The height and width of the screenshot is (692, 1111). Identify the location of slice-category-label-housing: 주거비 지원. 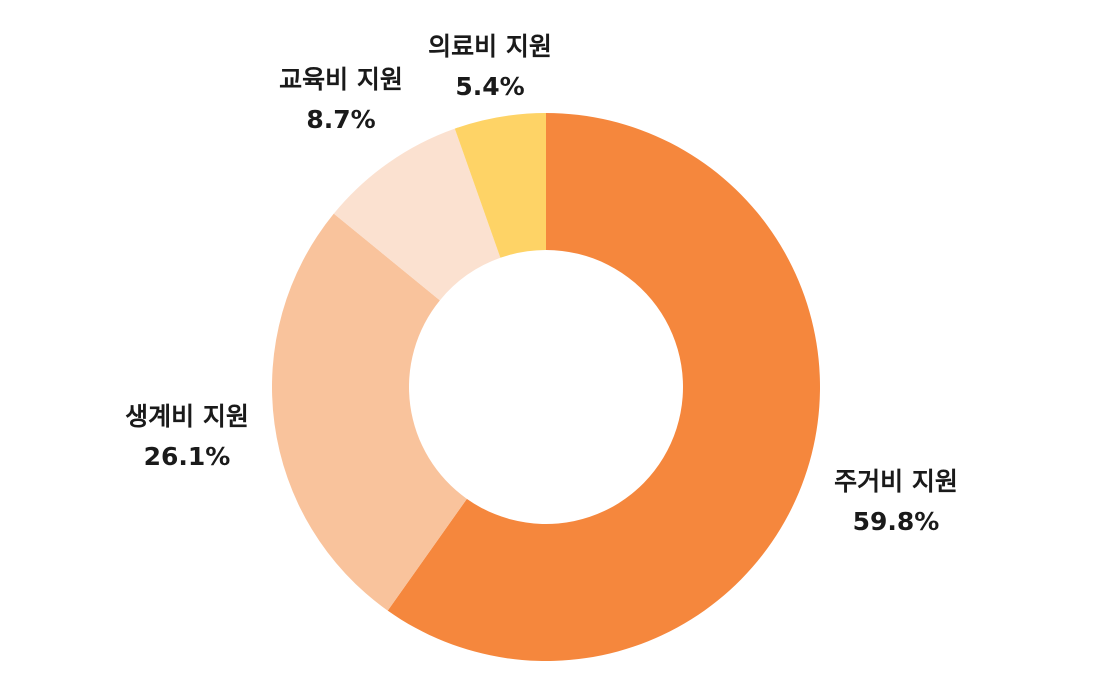
(896, 481).